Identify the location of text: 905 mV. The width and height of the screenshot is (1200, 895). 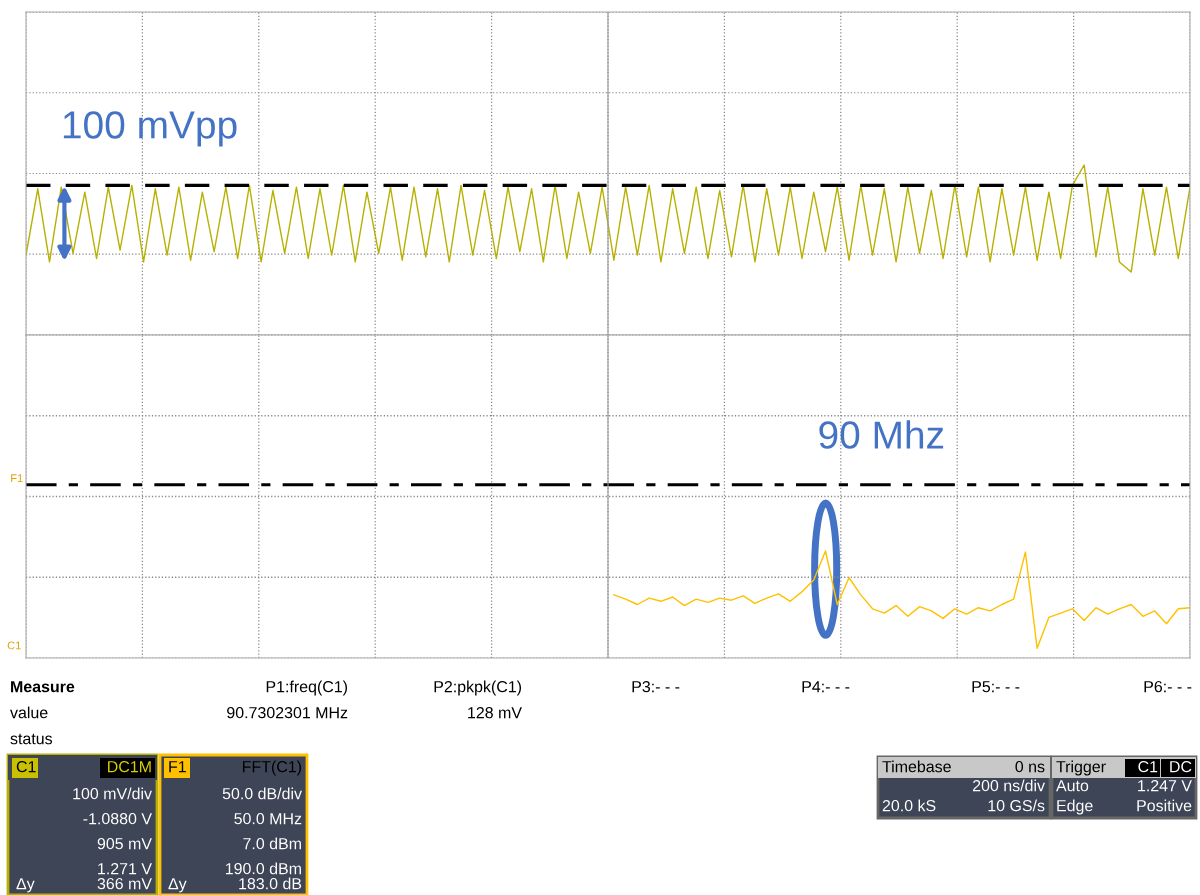
(124, 843).